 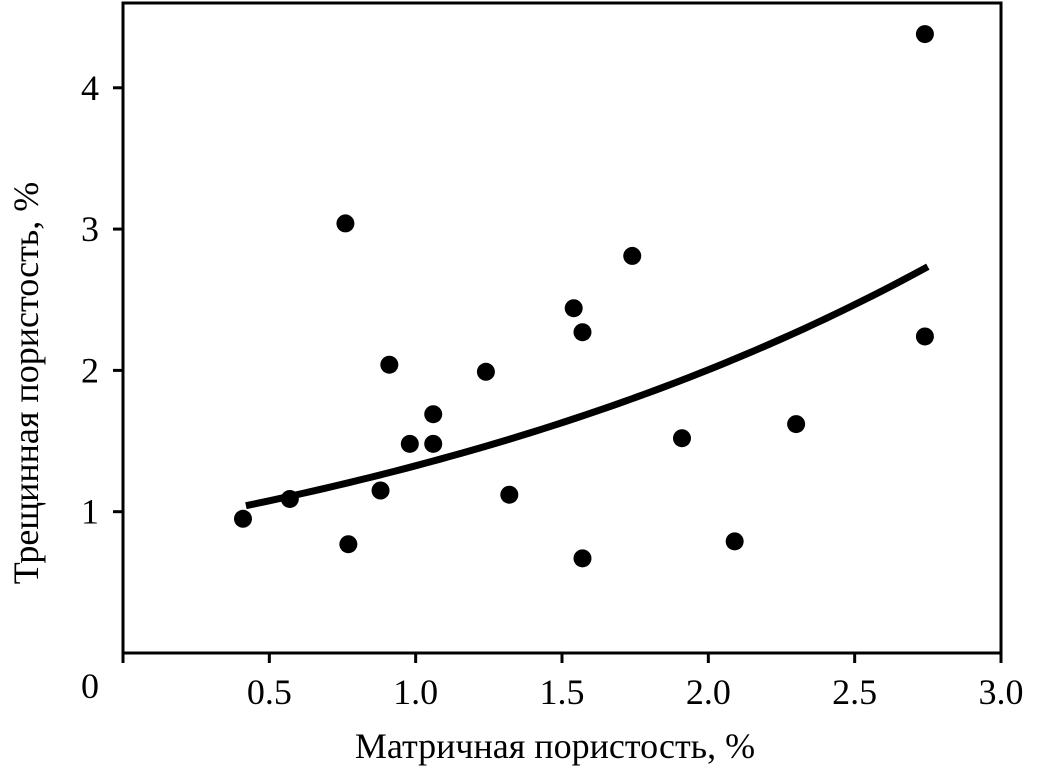 I want to click on y-tick-label: 3, so click(x=90, y=229).